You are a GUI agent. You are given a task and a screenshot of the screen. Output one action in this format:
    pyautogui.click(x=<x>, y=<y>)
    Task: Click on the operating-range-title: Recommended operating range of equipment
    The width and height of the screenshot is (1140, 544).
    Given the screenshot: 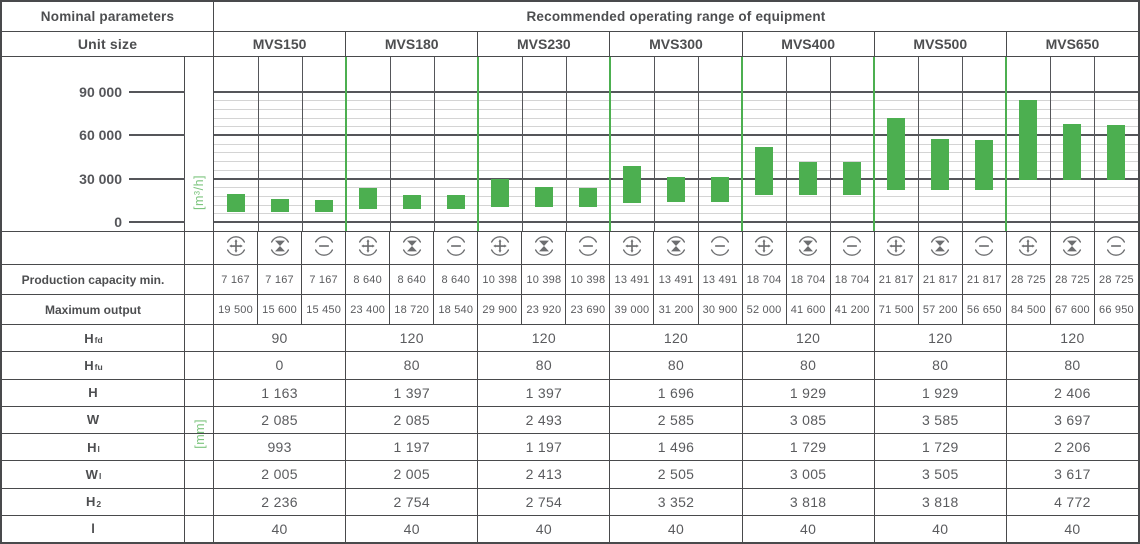 What is the action you would take?
    pyautogui.click(x=676, y=16)
    